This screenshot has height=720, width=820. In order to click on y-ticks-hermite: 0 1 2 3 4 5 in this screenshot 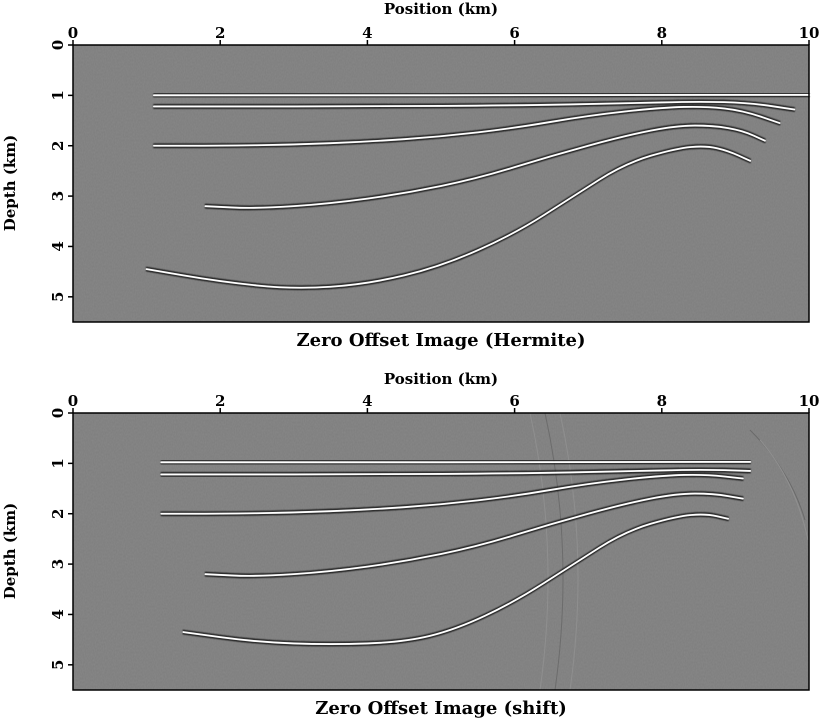, I will do `click(61, 171)`.